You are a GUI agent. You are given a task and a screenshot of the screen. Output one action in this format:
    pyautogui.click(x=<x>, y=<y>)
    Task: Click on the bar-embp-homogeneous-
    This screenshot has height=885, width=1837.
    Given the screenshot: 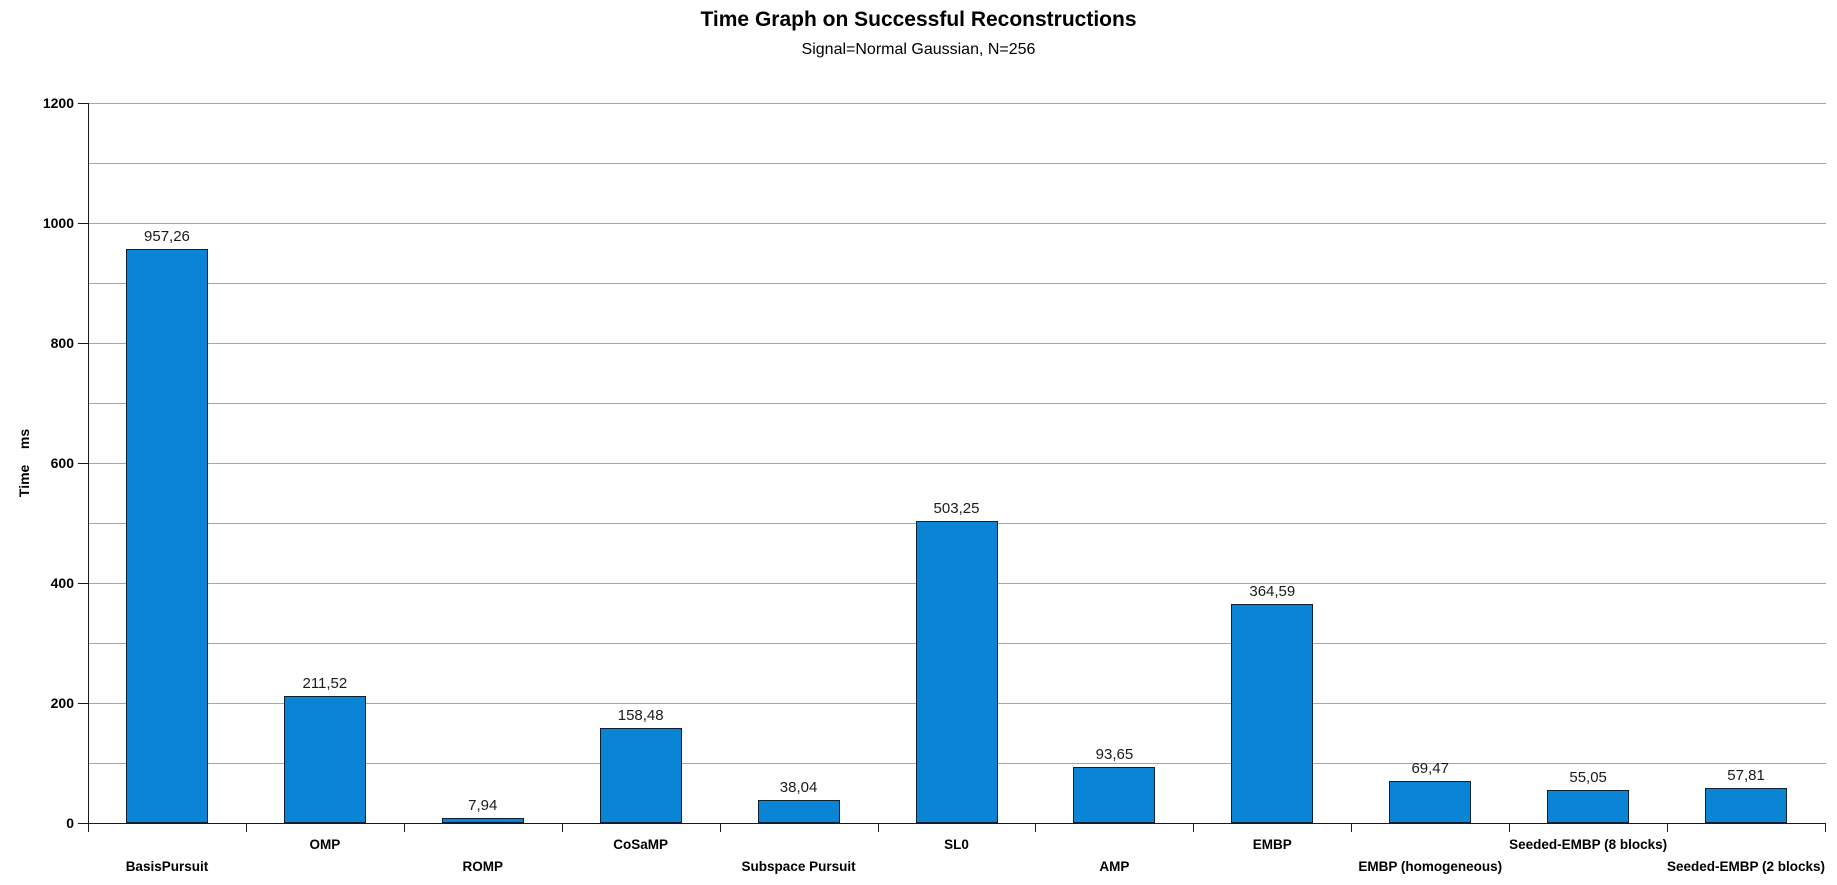 What is the action you would take?
    pyautogui.click(x=1430, y=802)
    